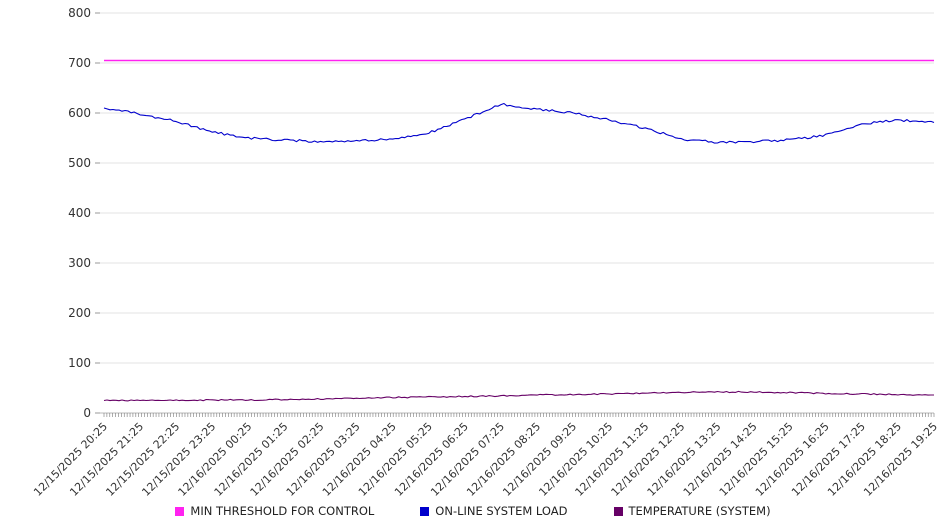 The image size is (946, 526). Describe the element at coordinates (180, 511) in the screenshot. I see `legend-swatch-min-threshold` at that location.